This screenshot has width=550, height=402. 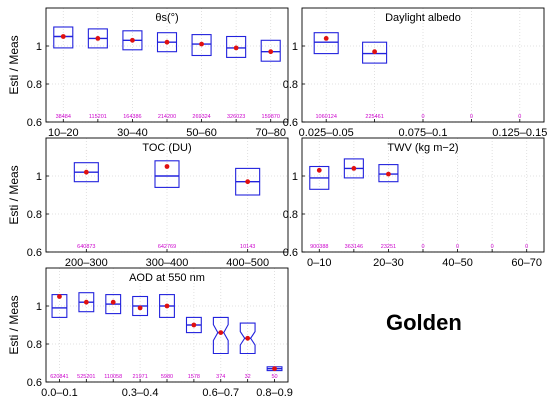 What do you see at coordinates (201, 133) in the screenshot?
I see `p1-xtick-label: 50–60` at bounding box center [201, 133].